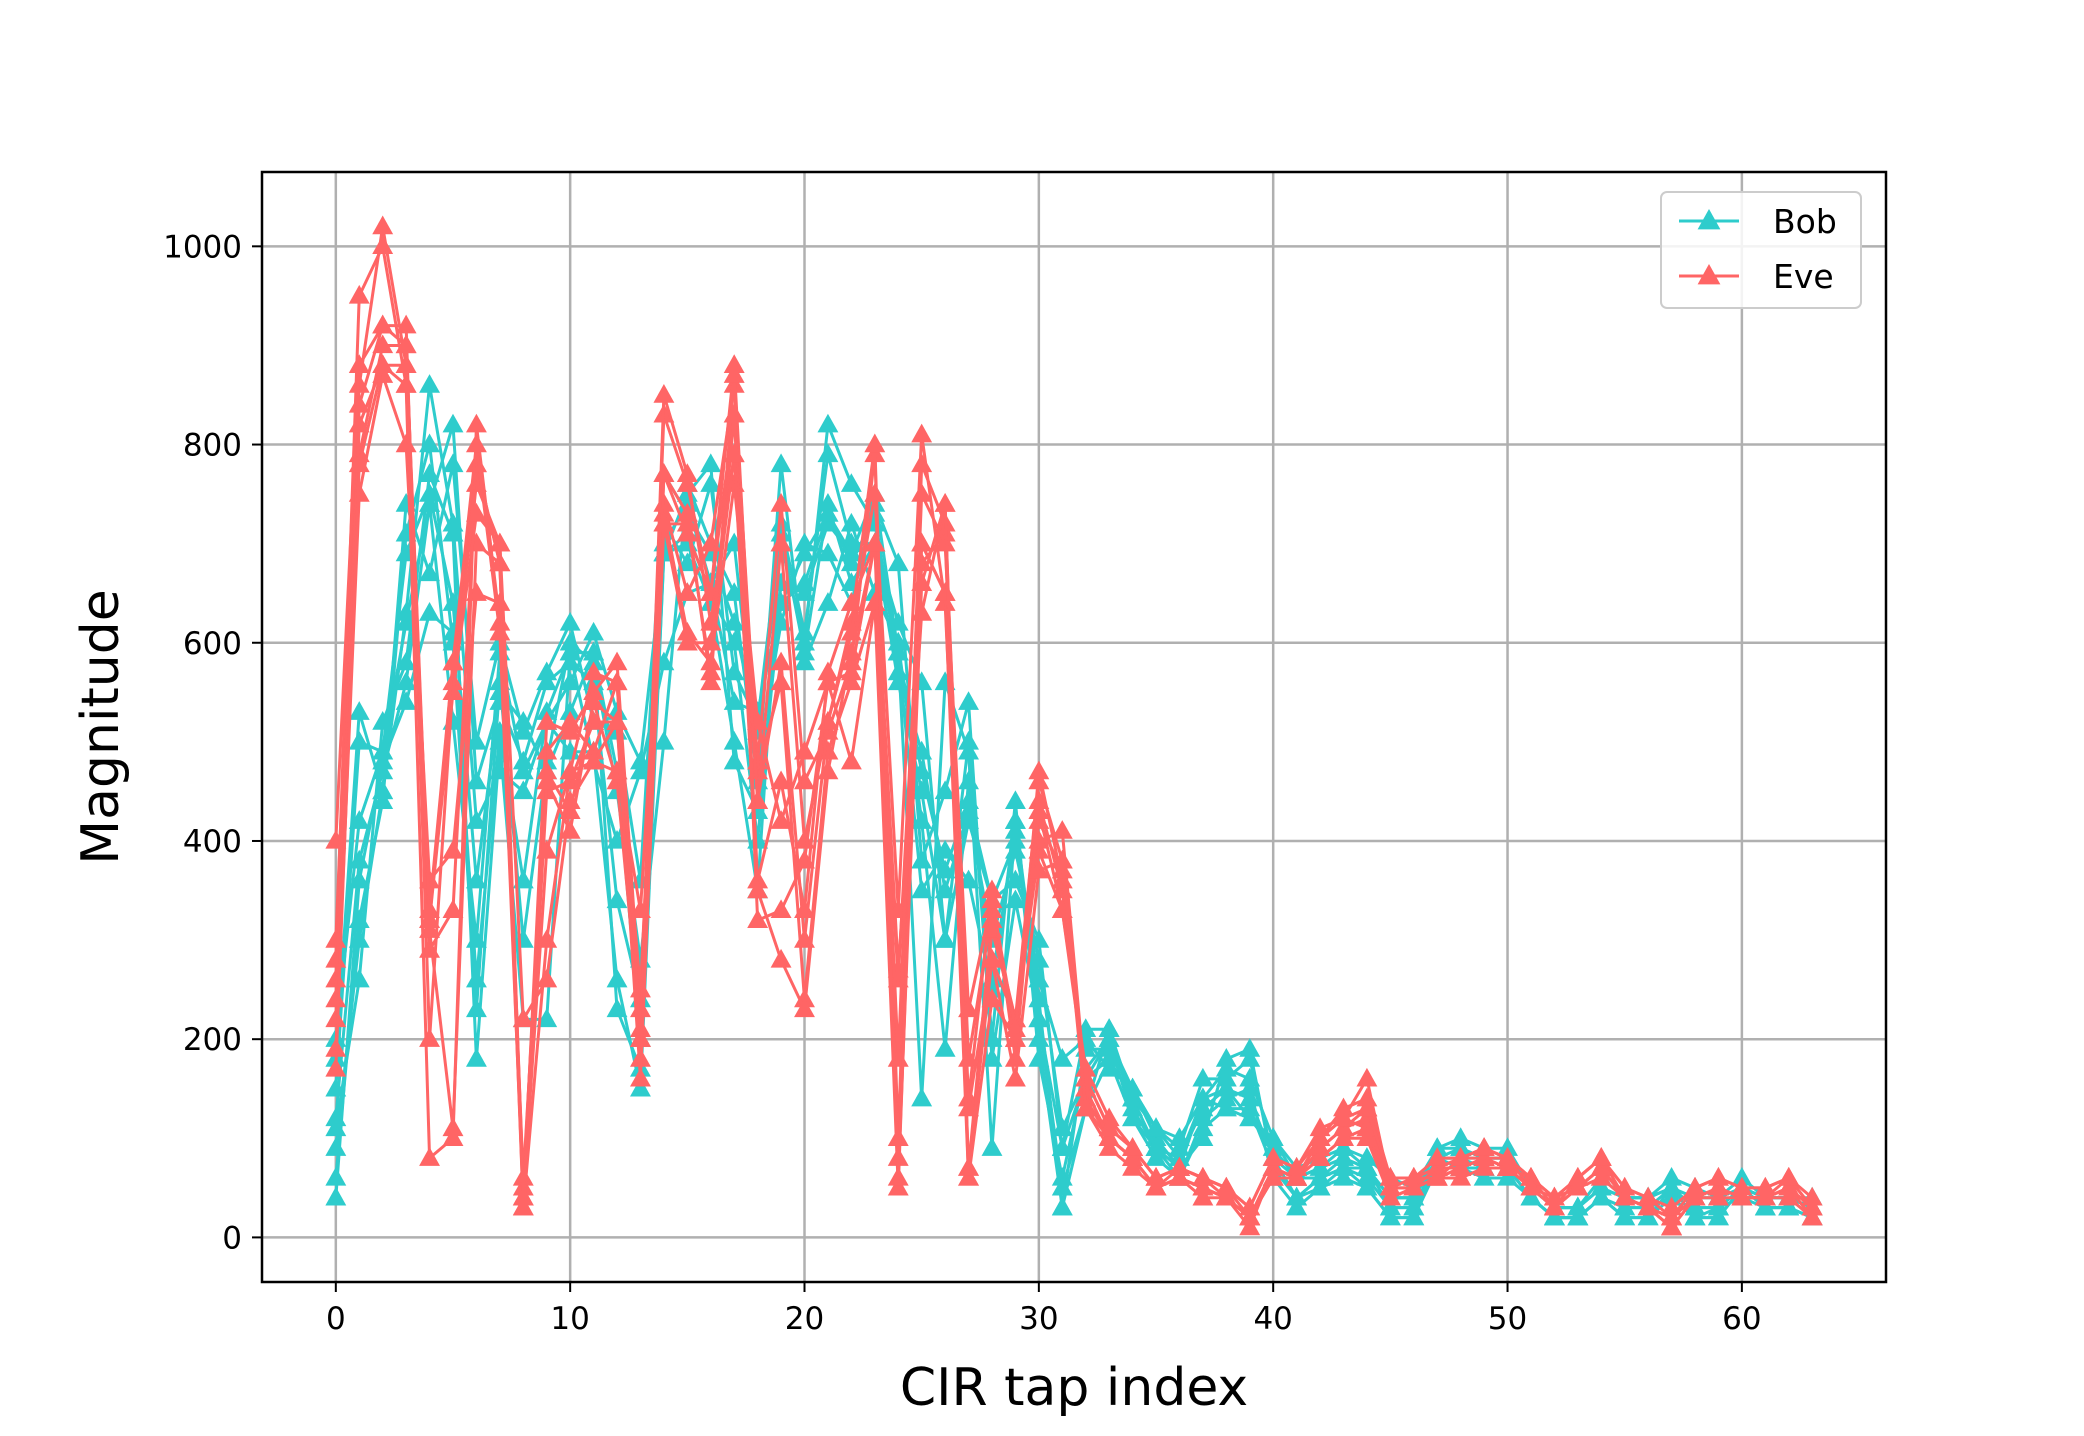  Describe the element at coordinates (1272, 1319) in the screenshot. I see `x-tick-label: 40` at that location.